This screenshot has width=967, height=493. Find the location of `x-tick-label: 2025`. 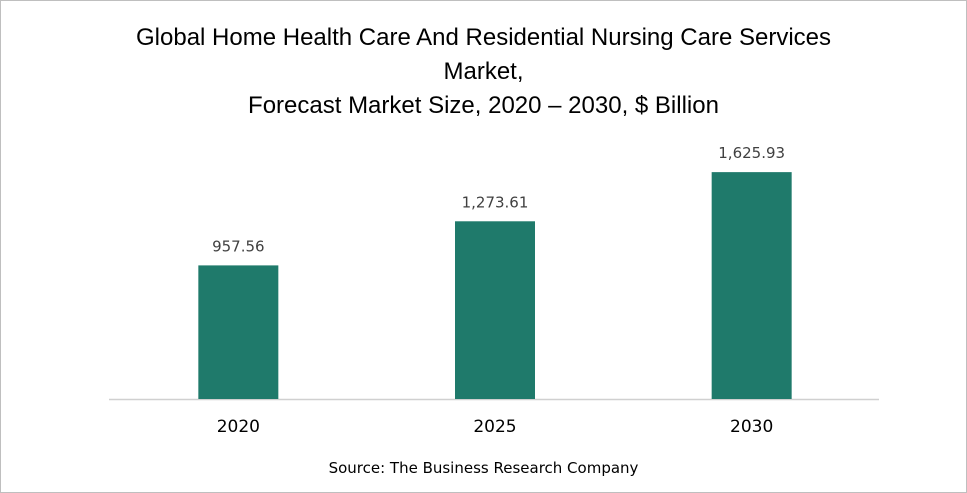

x-tick-label: 2025 is located at coordinates (494, 427).